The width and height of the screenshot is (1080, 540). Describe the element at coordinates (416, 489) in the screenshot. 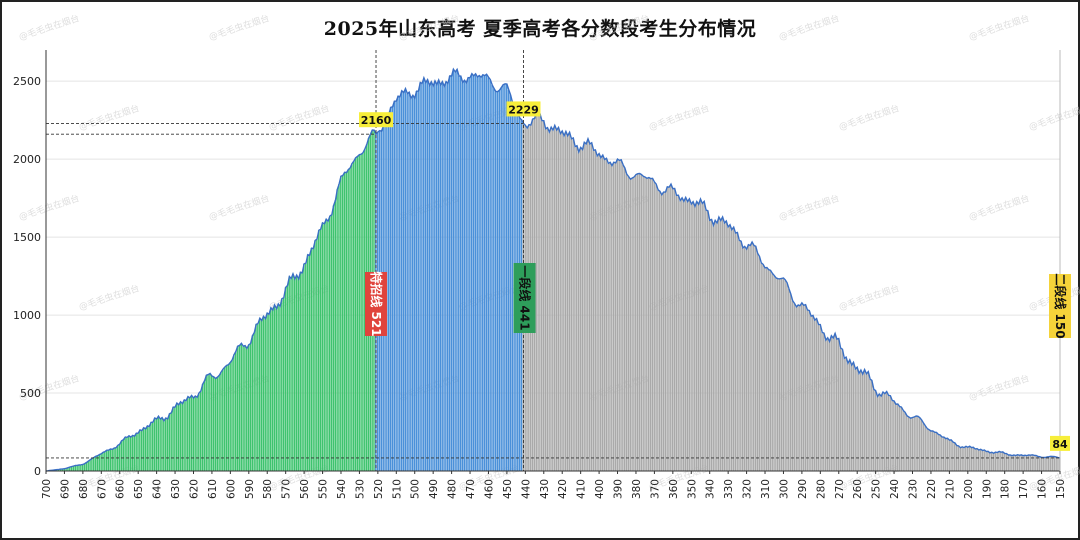

I see `x-tick-label: 500` at that location.